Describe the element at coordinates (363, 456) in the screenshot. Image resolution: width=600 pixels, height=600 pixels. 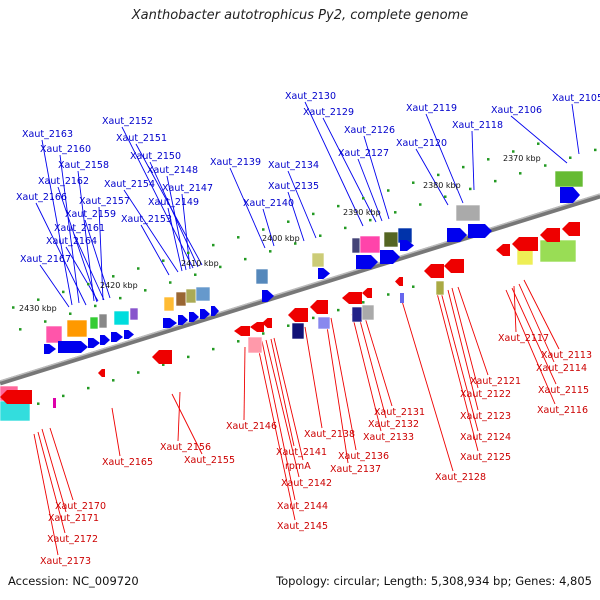
I see `reverse-gene-label: Xaut_2136` at that location.